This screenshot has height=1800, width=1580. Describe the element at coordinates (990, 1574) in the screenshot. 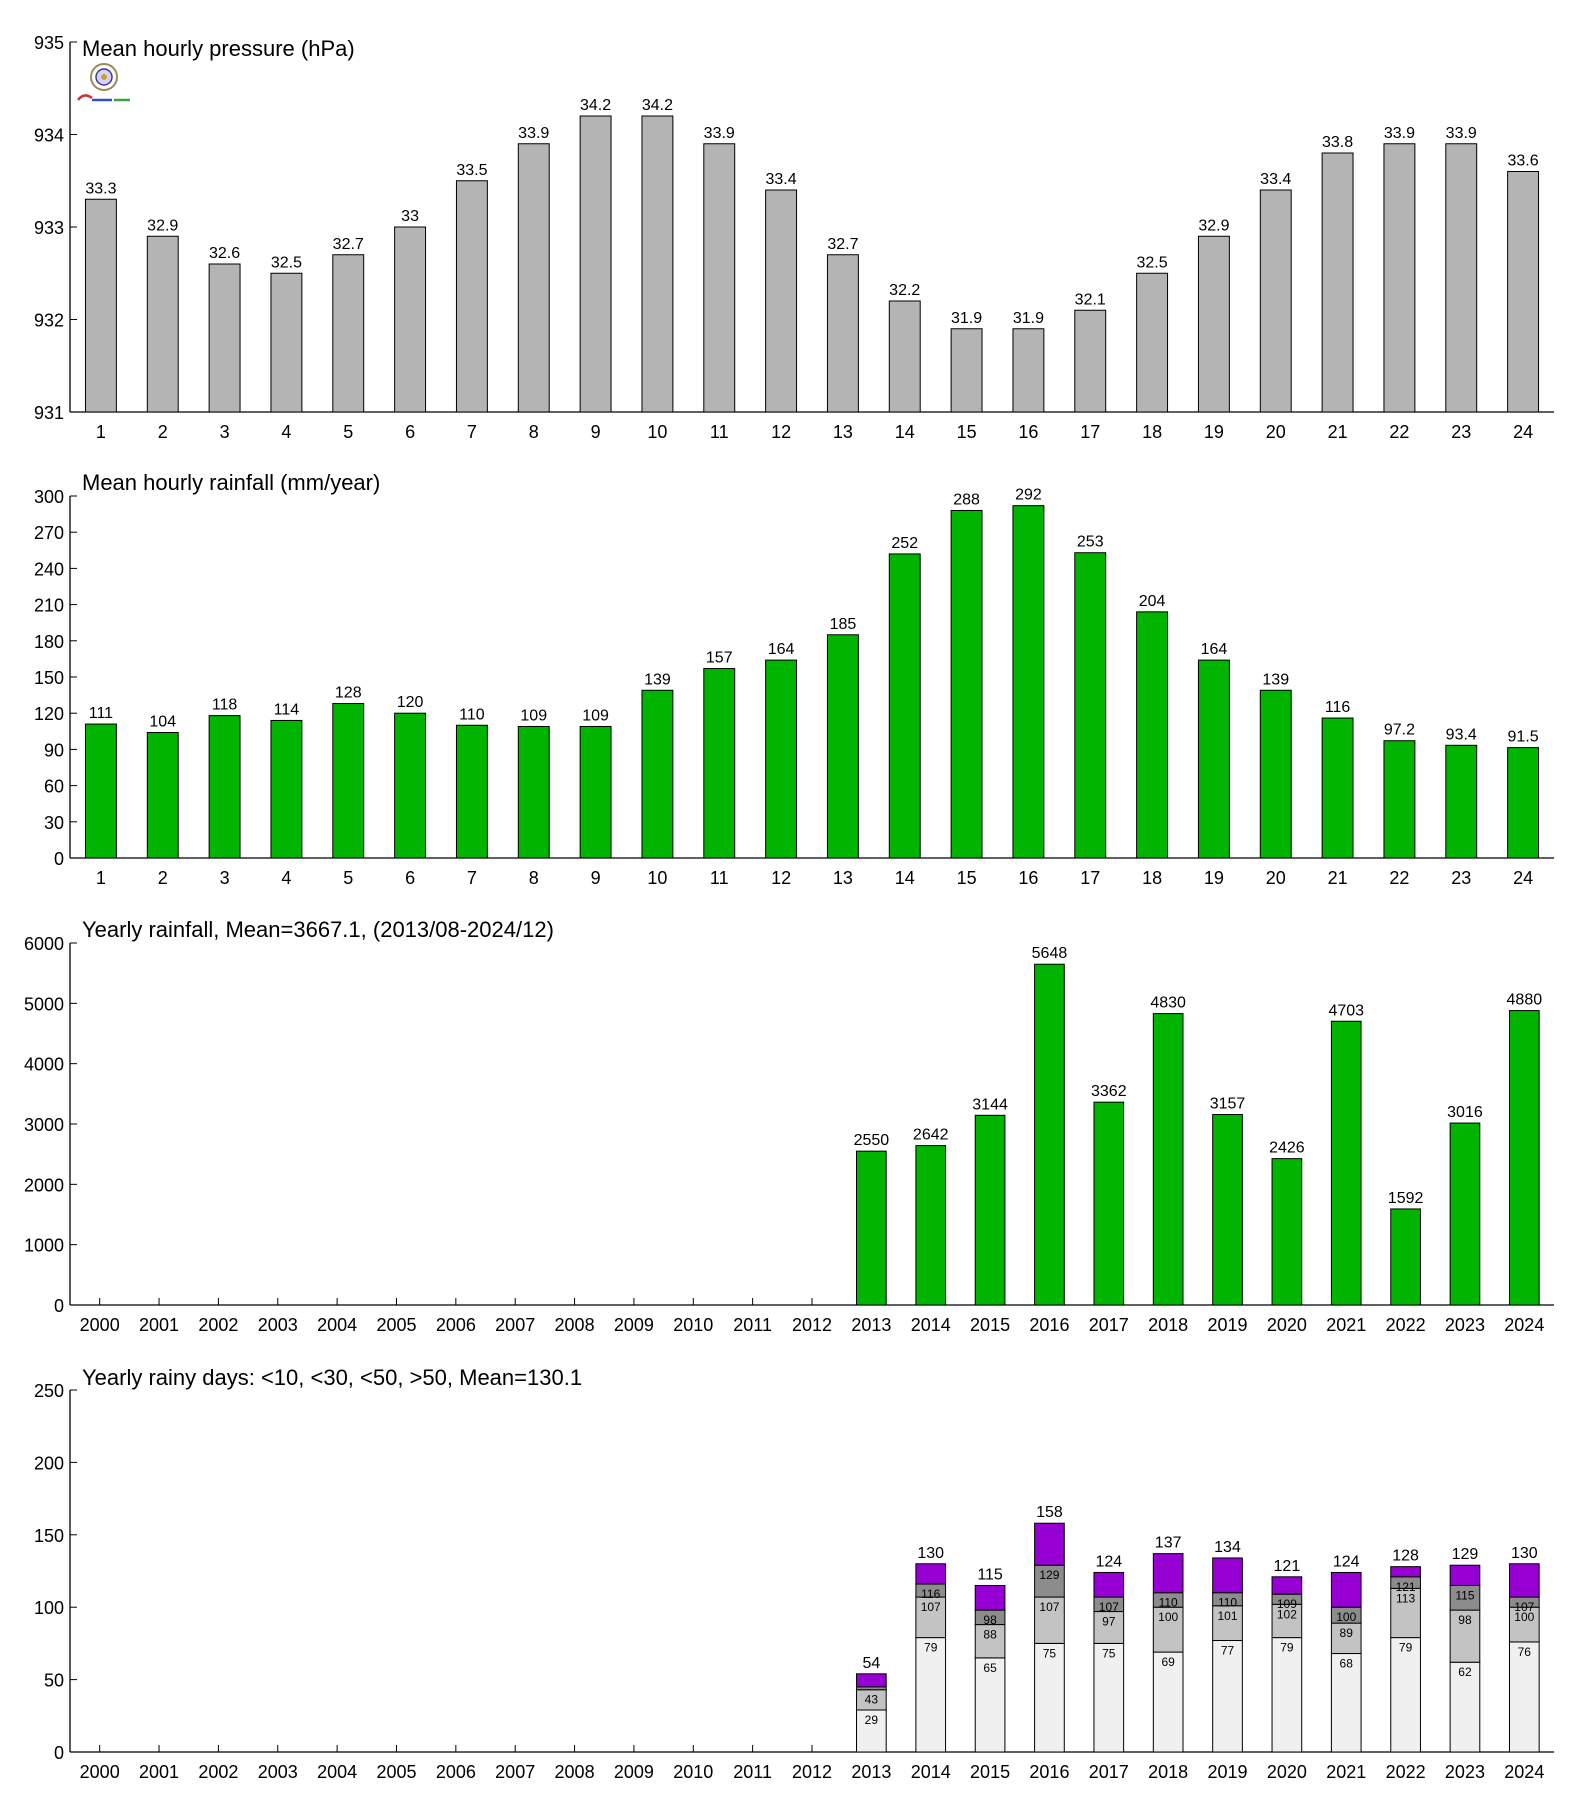

I see `rainy-days-total-label: 115` at that location.